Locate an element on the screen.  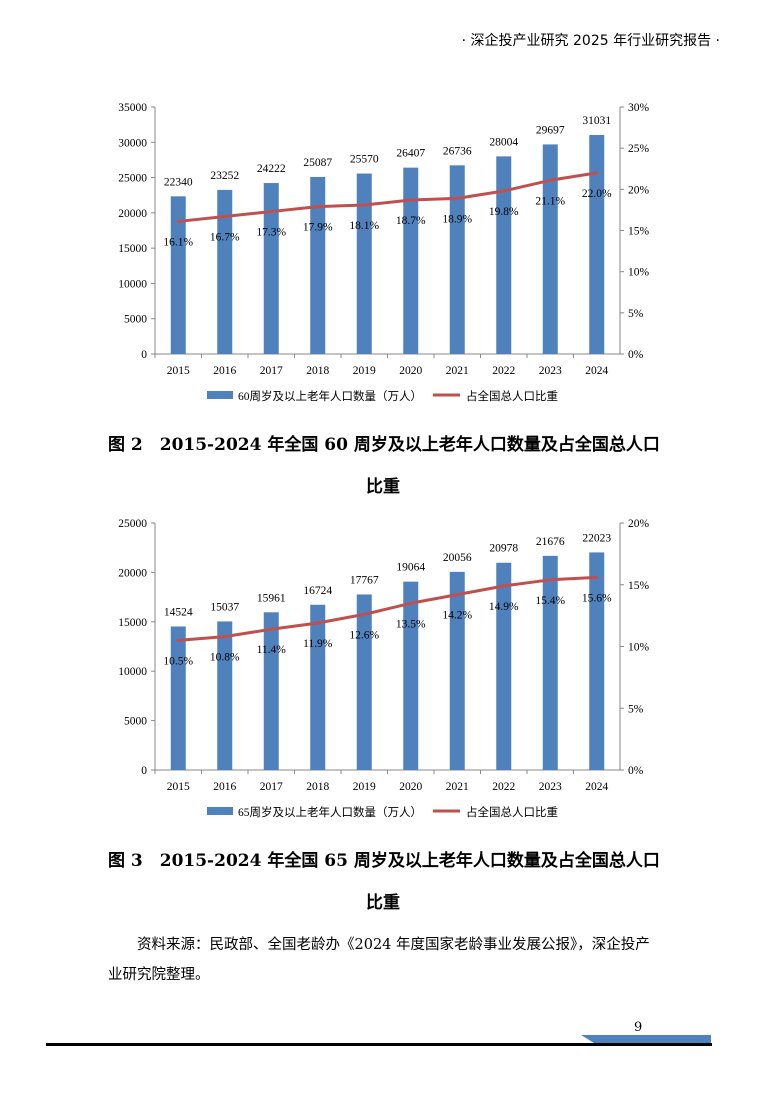
bar-value-label: 22340 is located at coordinates (178, 182).